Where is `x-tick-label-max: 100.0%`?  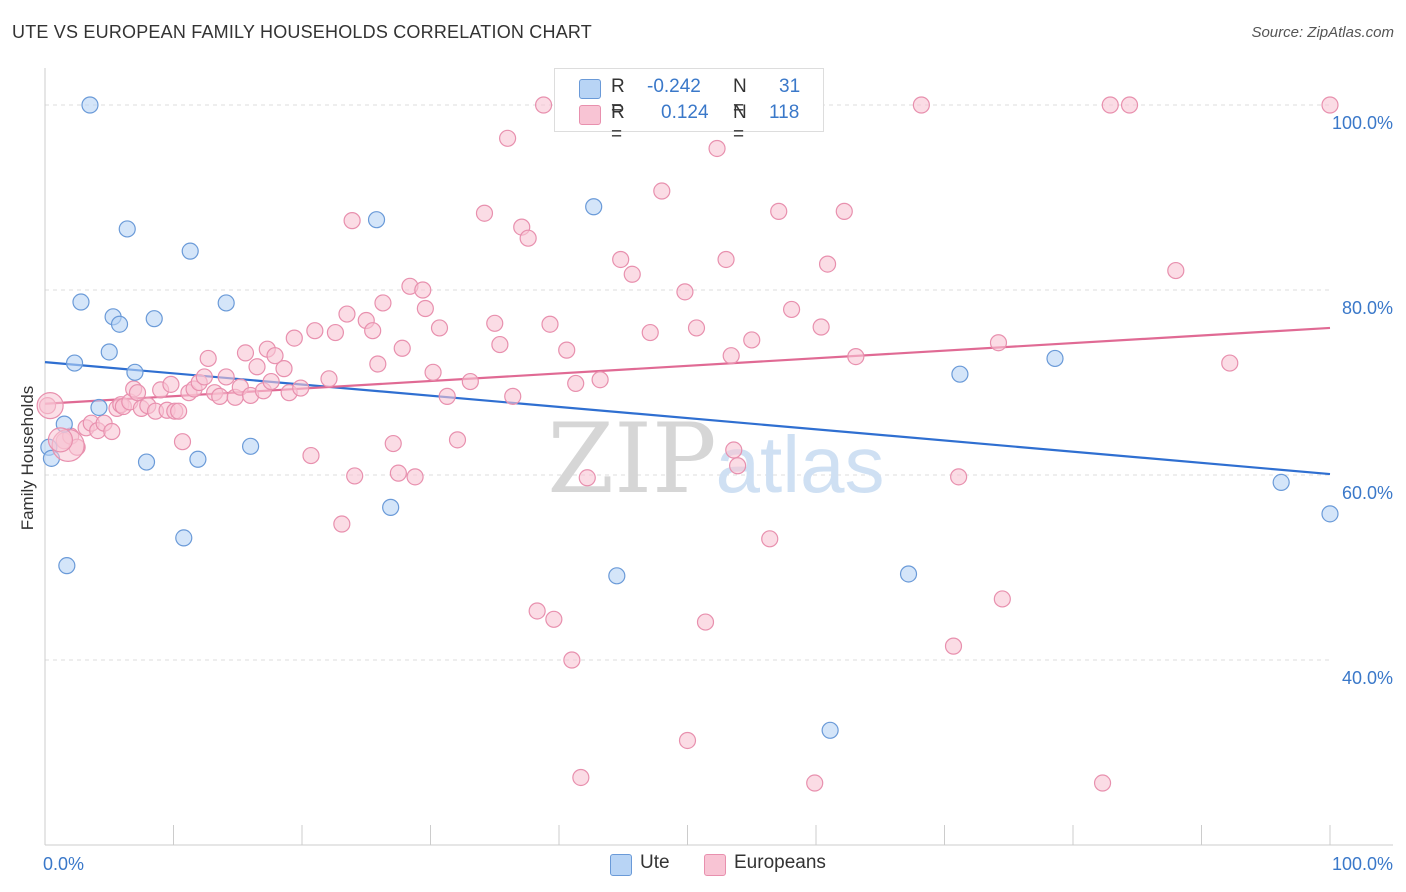 x-tick-label-max: 100.0% is located at coordinates (1362, 864).